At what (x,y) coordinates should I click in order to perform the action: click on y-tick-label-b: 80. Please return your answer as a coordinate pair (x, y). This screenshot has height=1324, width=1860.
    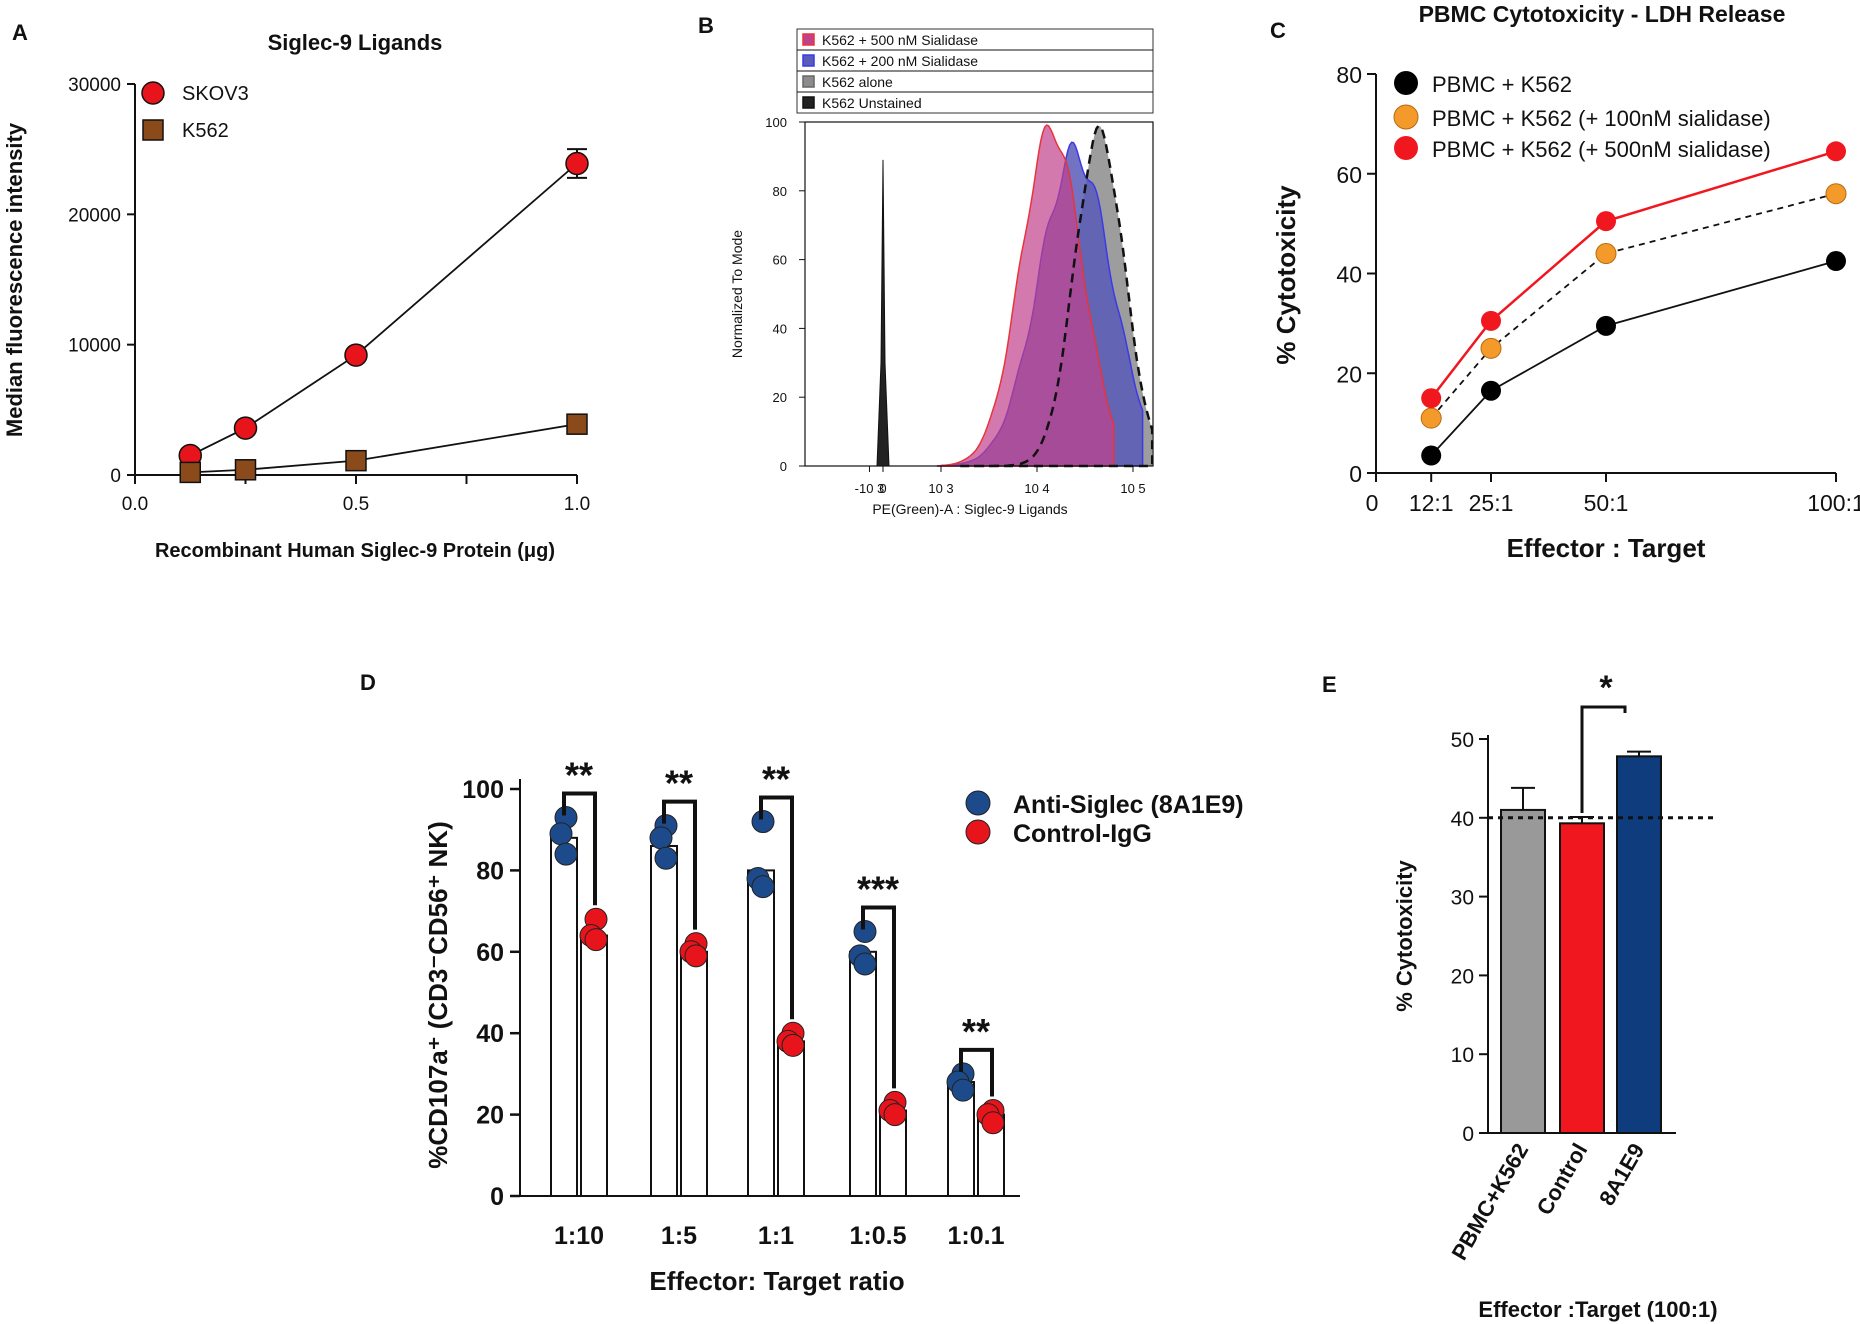
    Looking at the image, I should click on (780, 191).